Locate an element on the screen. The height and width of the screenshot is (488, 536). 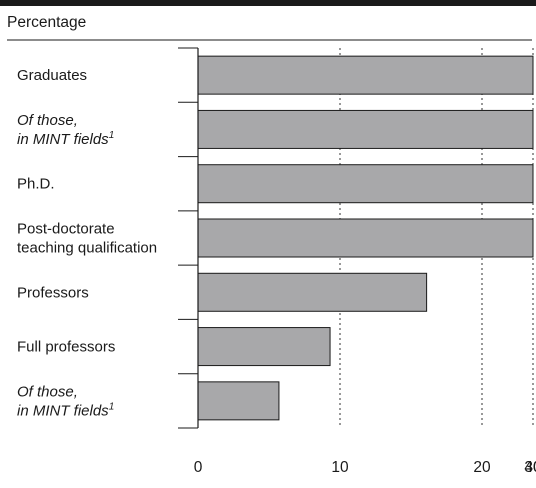
category-label-2: Ph.D. is located at coordinates (36, 184).